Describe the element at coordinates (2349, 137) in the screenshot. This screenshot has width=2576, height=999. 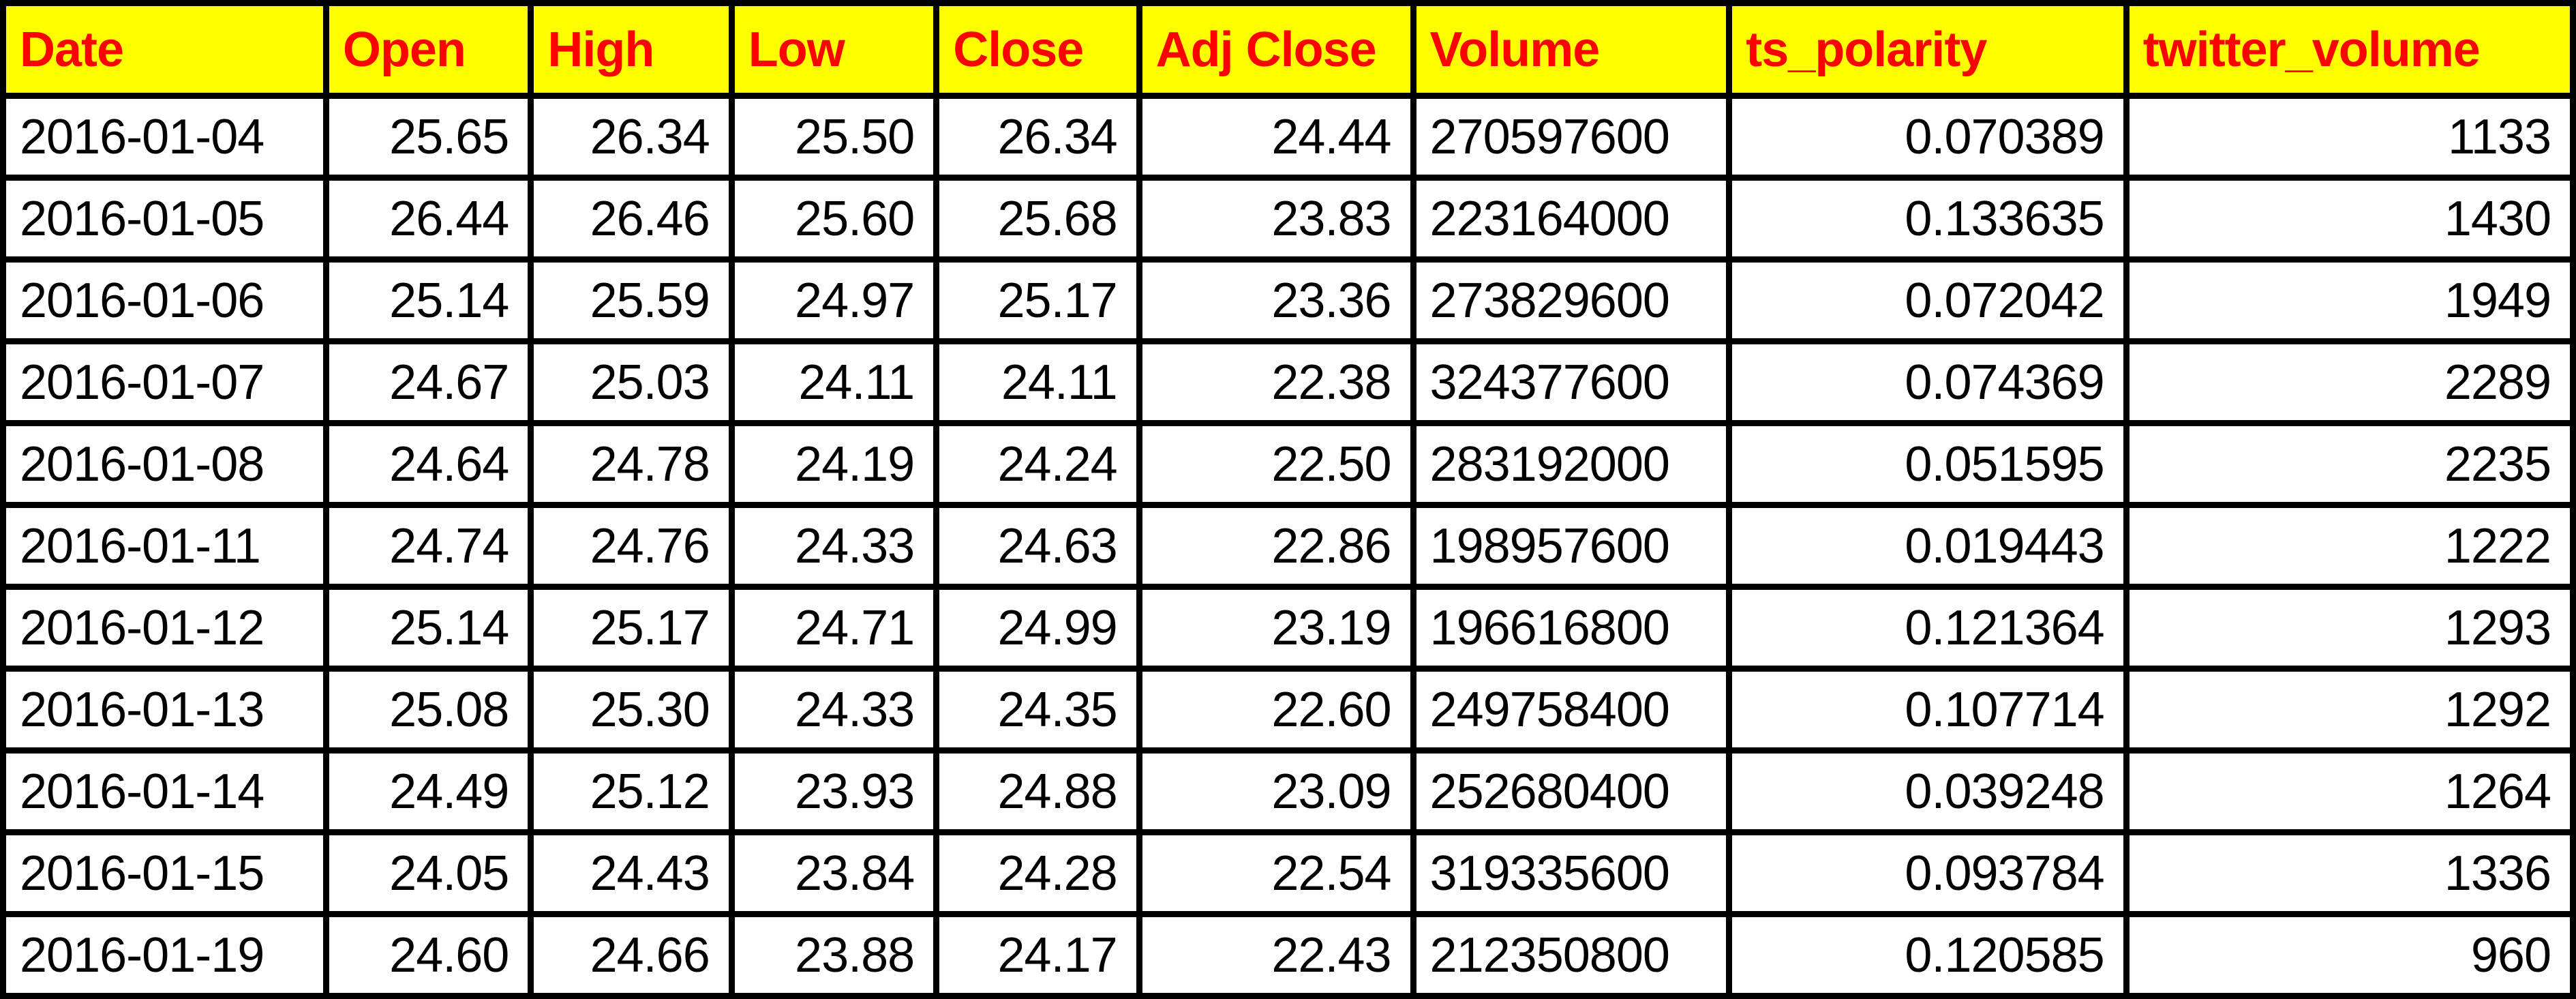
I see `cell-twitter-volume: 1133` at that location.